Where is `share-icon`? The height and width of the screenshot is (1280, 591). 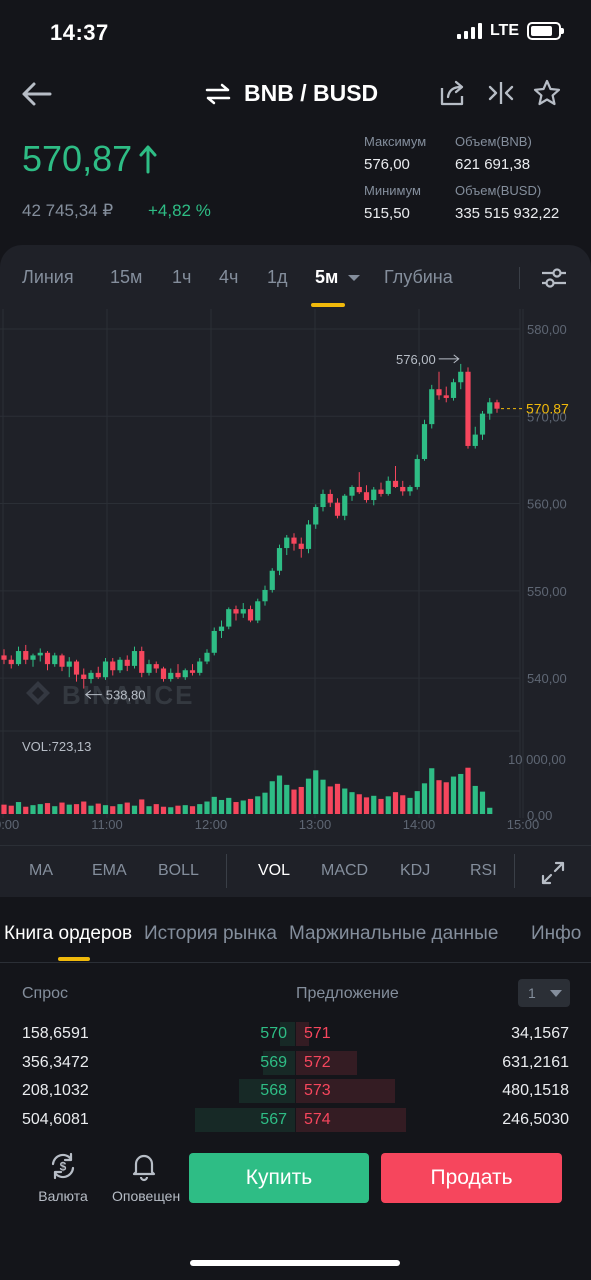
share-icon is located at coordinates (452, 93).